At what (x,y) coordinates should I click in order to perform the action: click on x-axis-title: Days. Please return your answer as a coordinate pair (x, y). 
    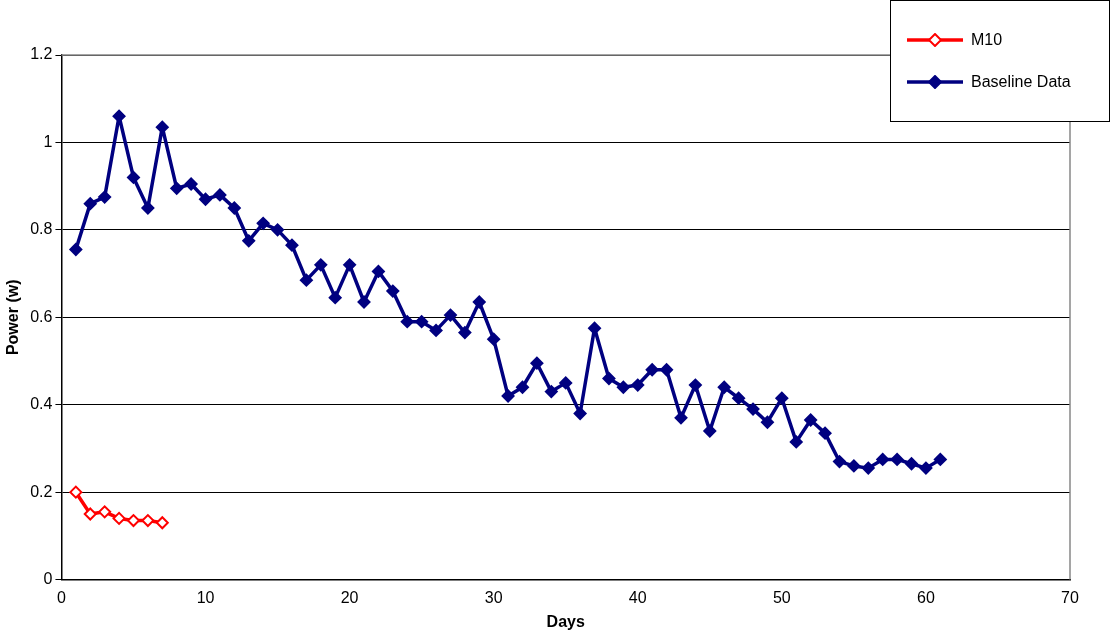
    Looking at the image, I should click on (565, 621).